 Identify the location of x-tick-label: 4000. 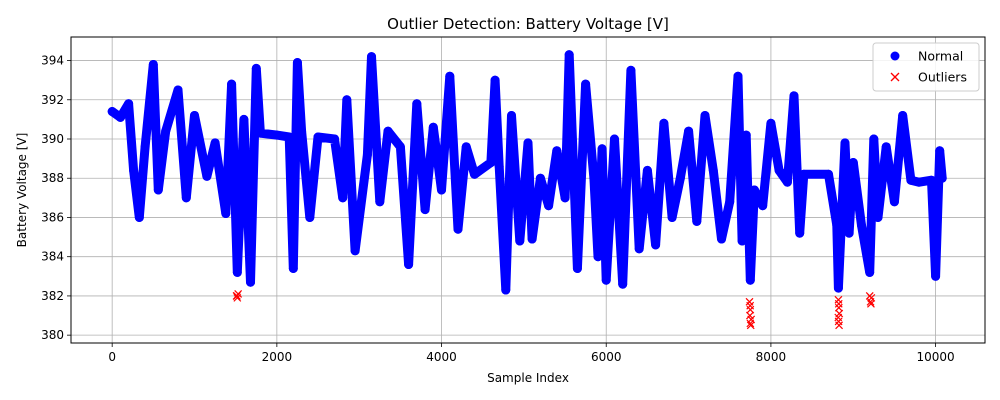
(441, 357).